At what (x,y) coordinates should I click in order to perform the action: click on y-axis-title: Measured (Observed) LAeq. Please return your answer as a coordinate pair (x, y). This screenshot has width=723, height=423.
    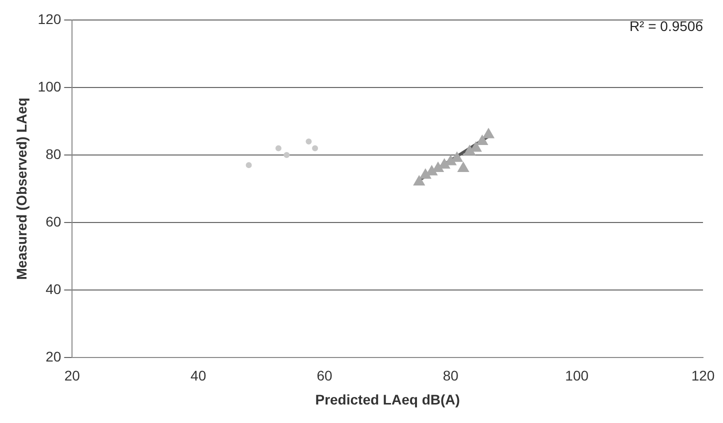
    Looking at the image, I should click on (21, 189).